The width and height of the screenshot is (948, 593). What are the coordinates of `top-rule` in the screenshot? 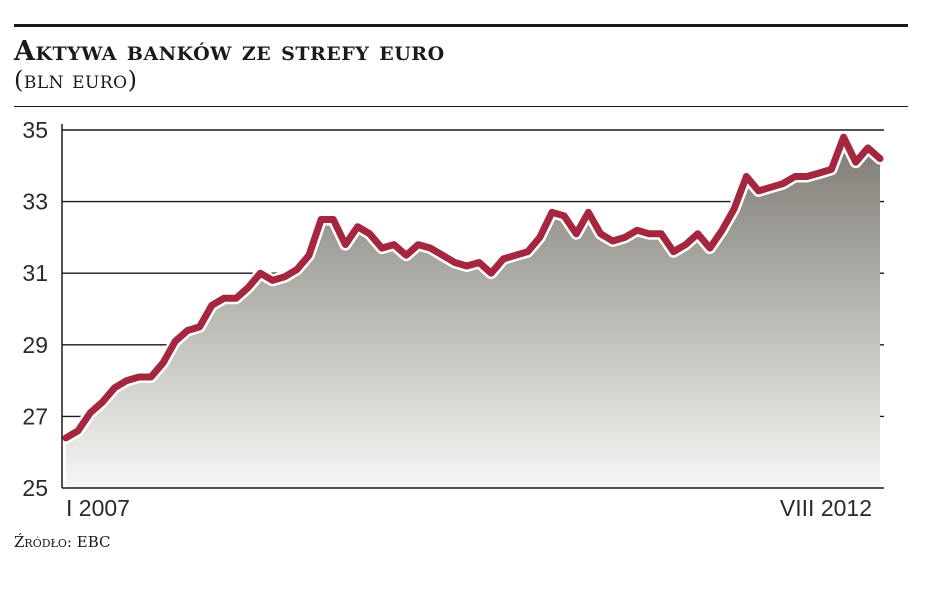 It's located at (461, 25).